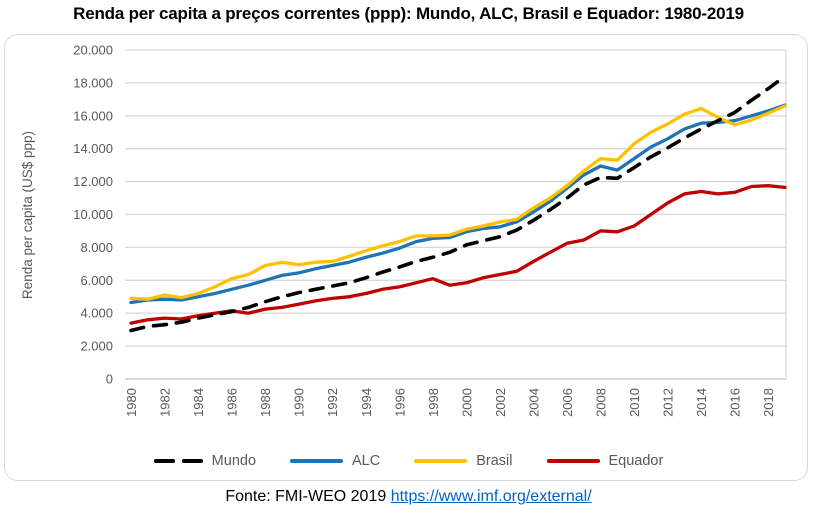 This screenshot has width=817, height=519. What do you see at coordinates (93, 148) in the screenshot?
I see `y-tick-label: 14.000` at bounding box center [93, 148].